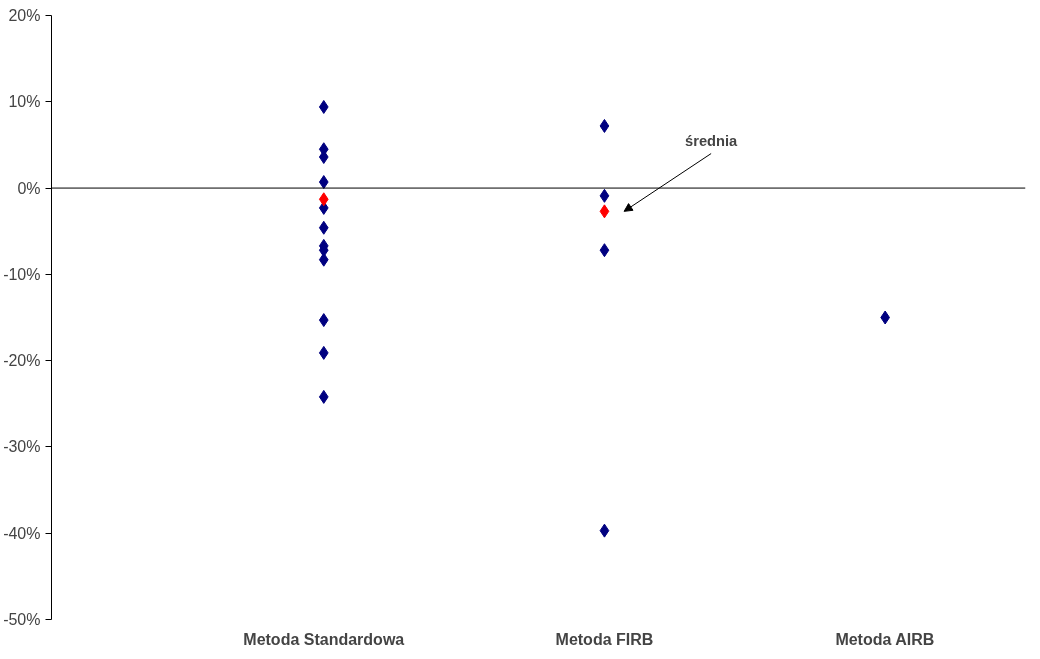  Describe the element at coordinates (712, 141) in the screenshot. I see `annotation: średnia` at that location.